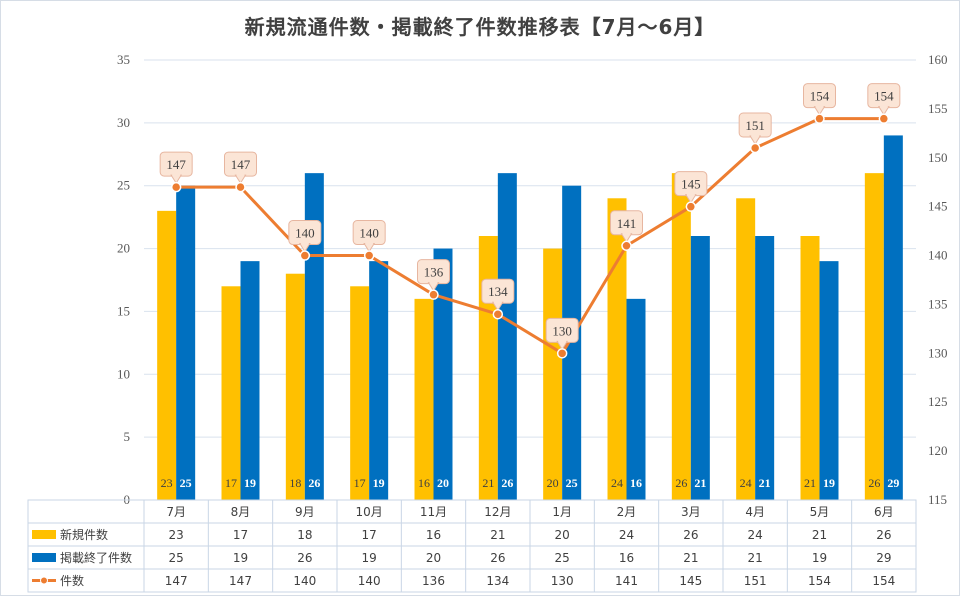 This screenshot has width=960, height=596. I want to click on y-right-tick-label: 150, so click(938, 157).